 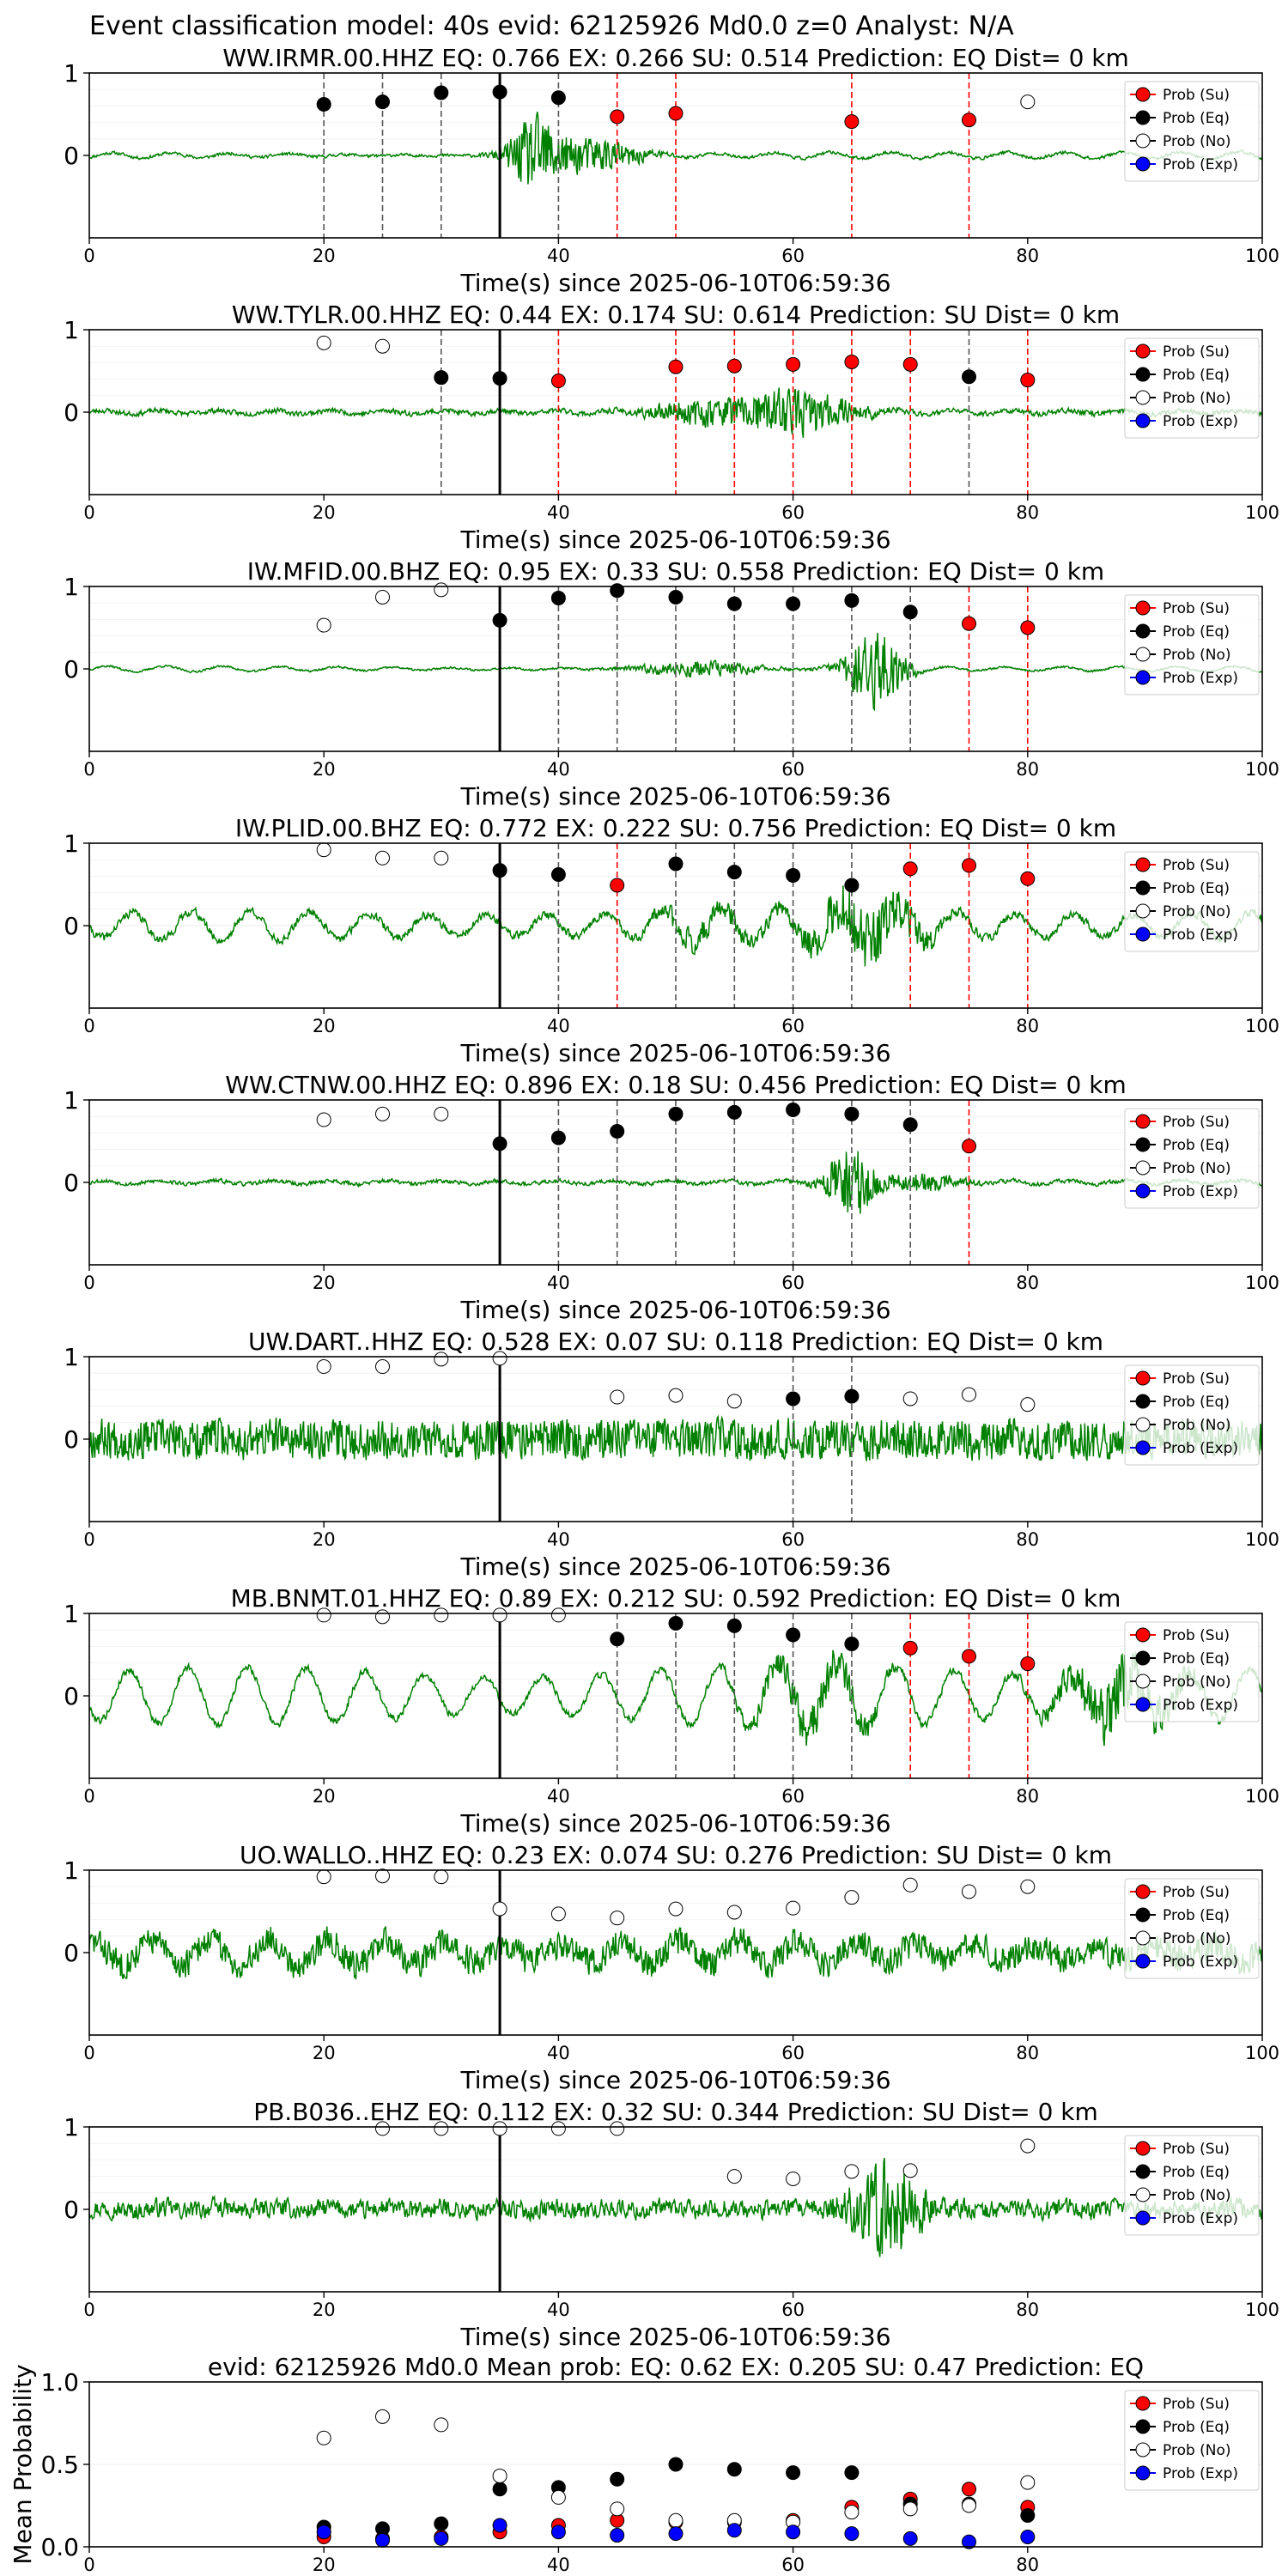 What do you see at coordinates (23, 2464) in the screenshot?
I see `y-axis-label: Mean Probability` at bounding box center [23, 2464].